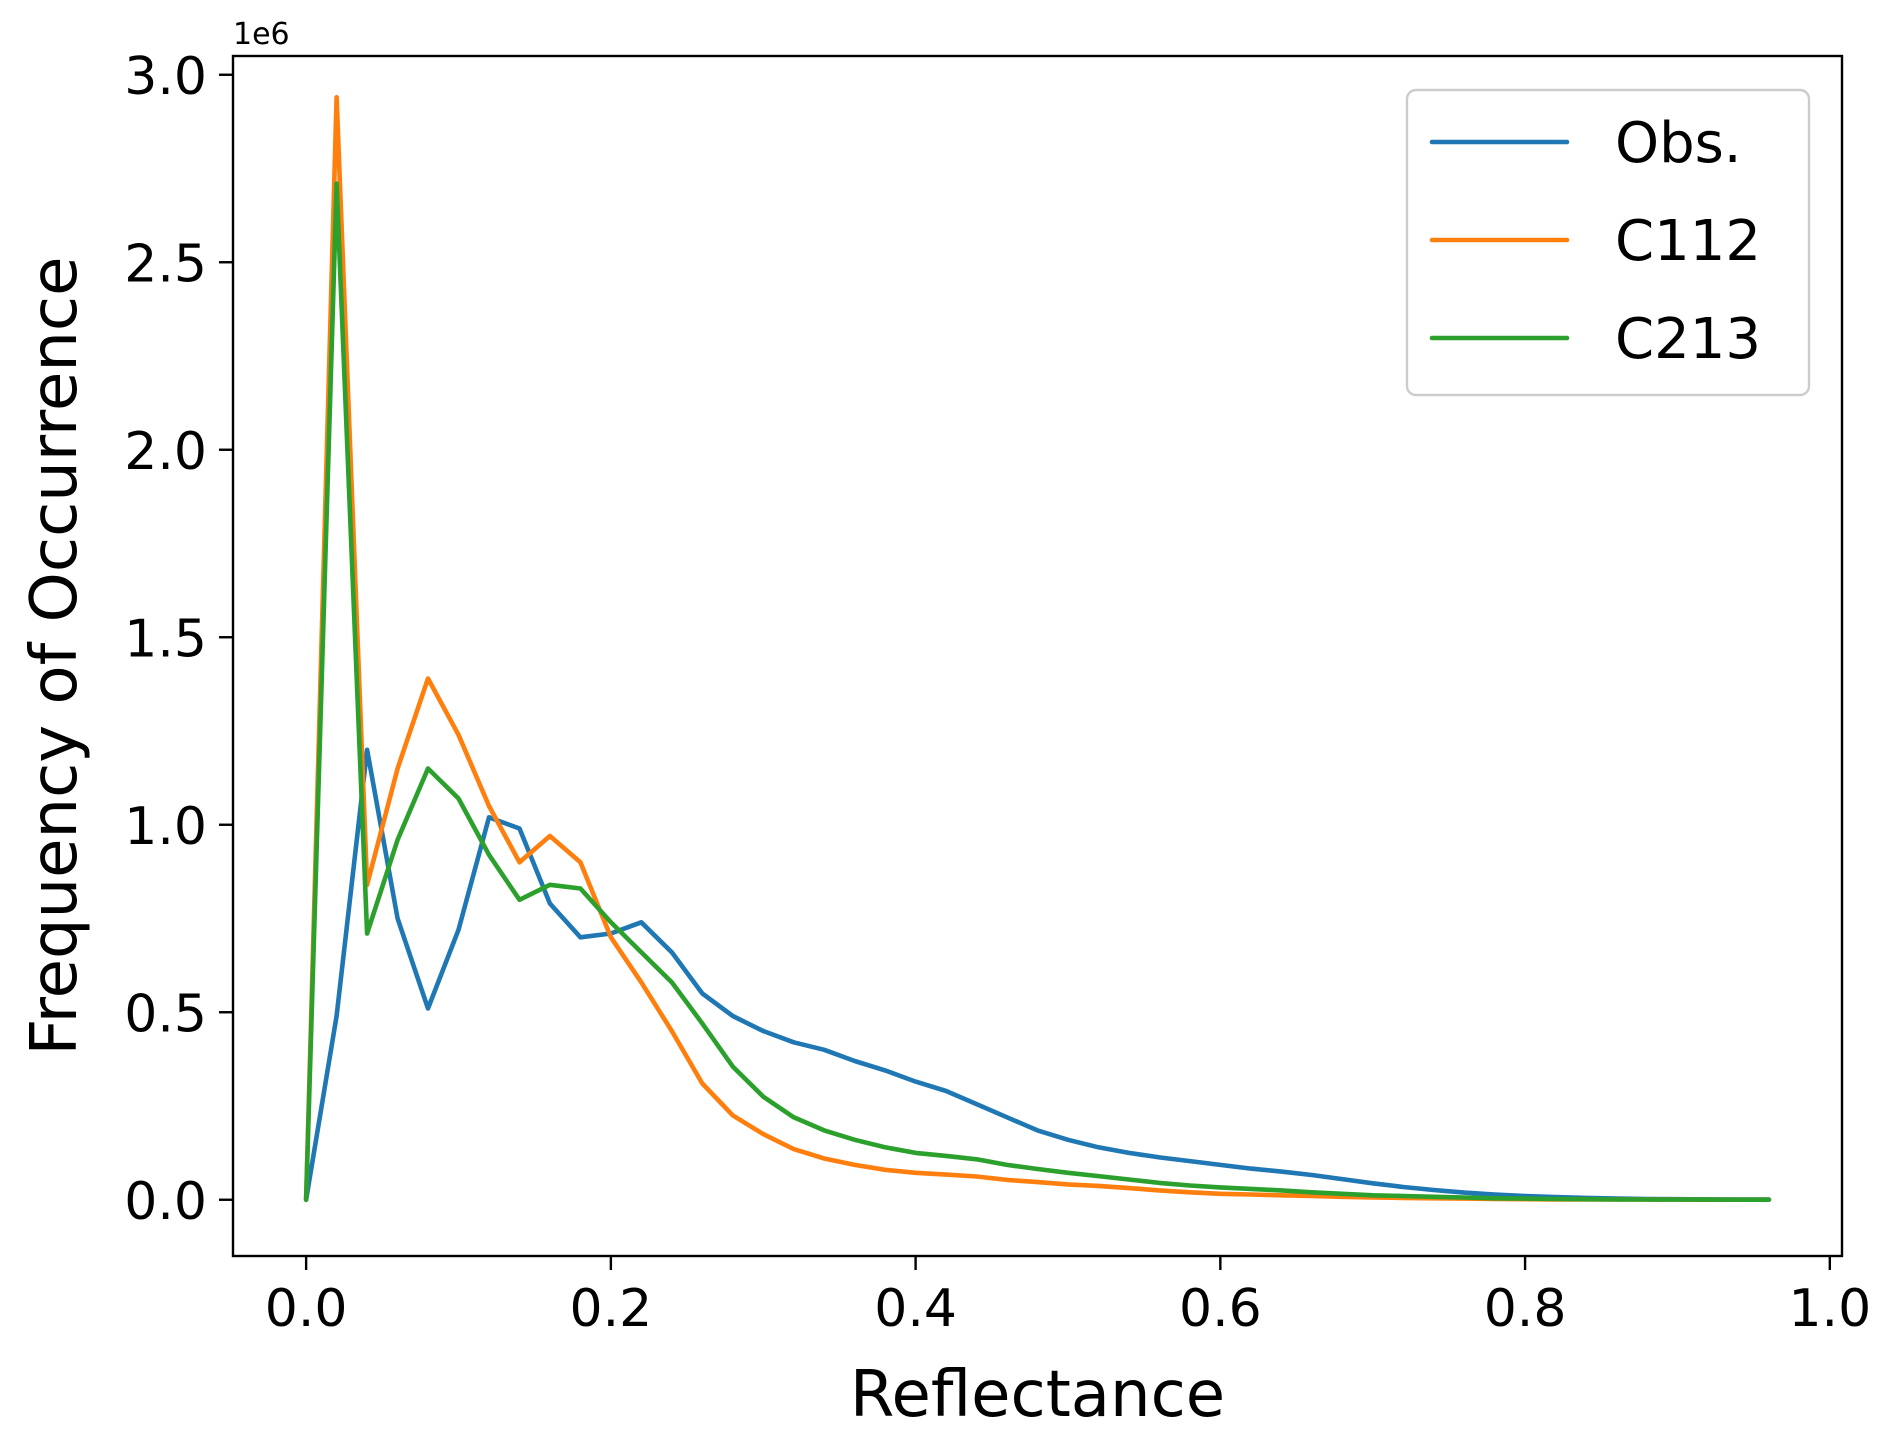  Describe the element at coordinates (165, 452) in the screenshot. I see `y-tick-label: 2.0` at that location.